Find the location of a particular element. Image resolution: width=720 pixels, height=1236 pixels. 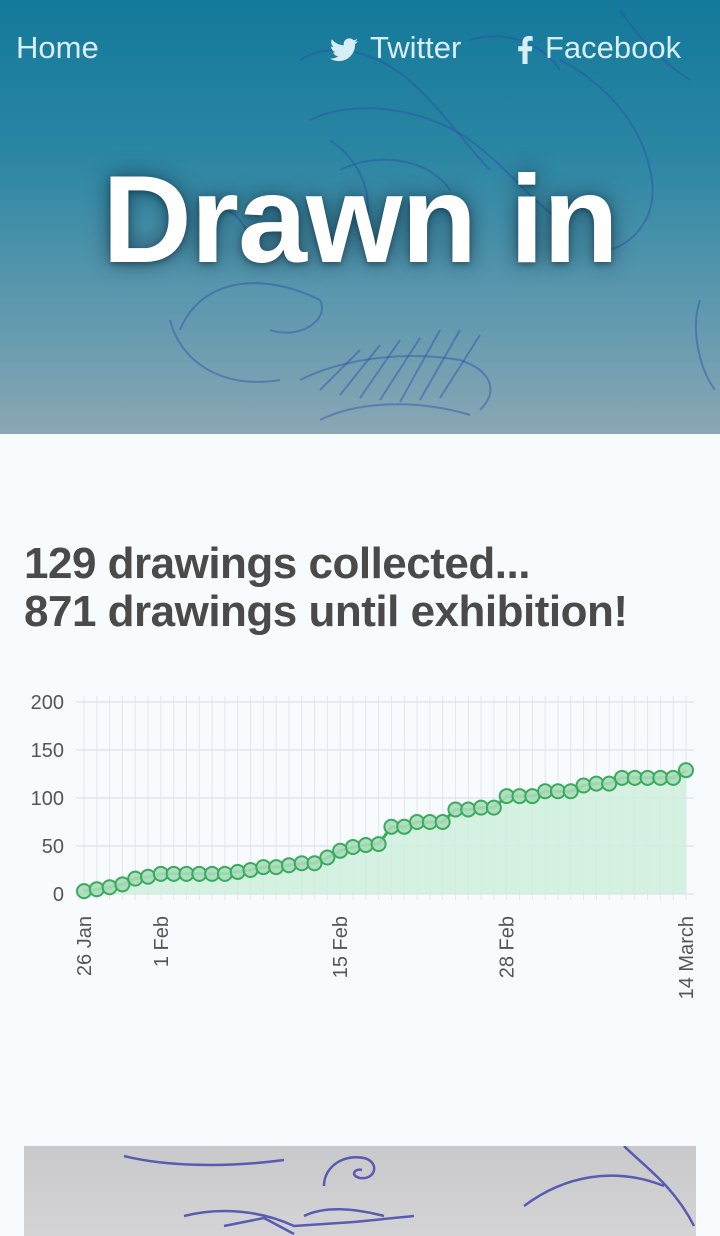

nav-twitter-link: Twitter is located at coordinates (395, 48).